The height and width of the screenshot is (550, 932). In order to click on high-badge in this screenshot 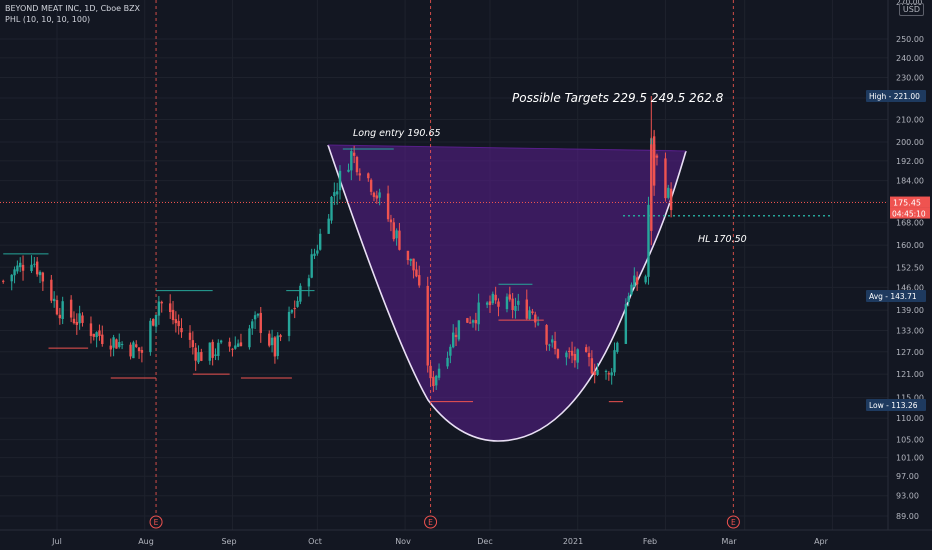, I will do `click(896, 96)`.